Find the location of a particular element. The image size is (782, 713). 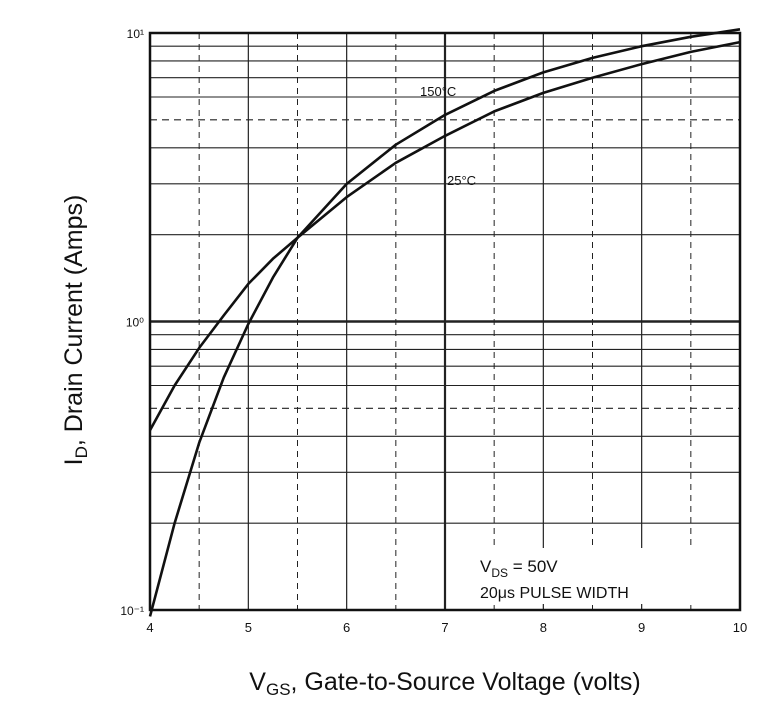

x-axis-label: VGS, Gate-to-Source Voltage (volts) is located at coordinates (444, 683).